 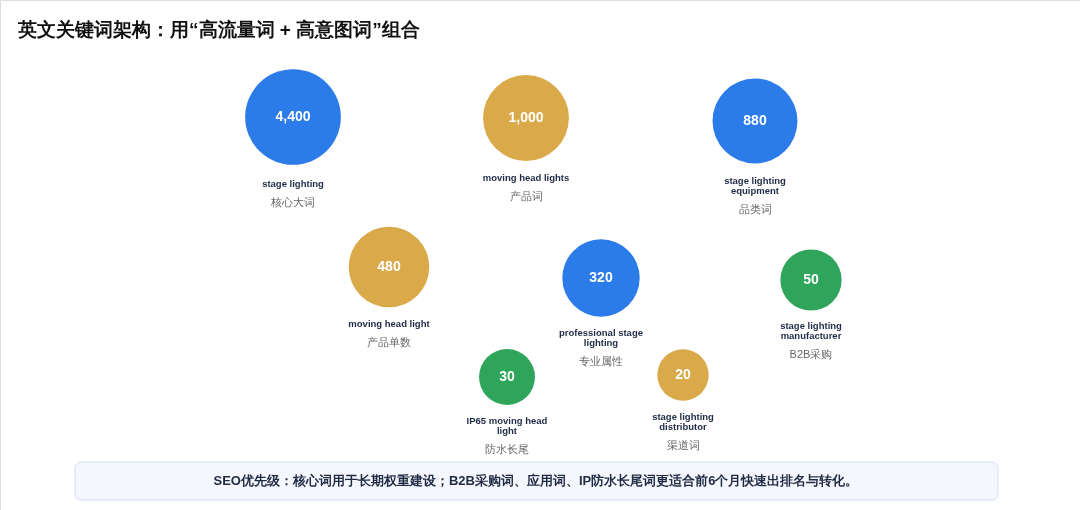 What do you see at coordinates (293, 116) in the screenshot?
I see `data-label: 4,400` at bounding box center [293, 116].